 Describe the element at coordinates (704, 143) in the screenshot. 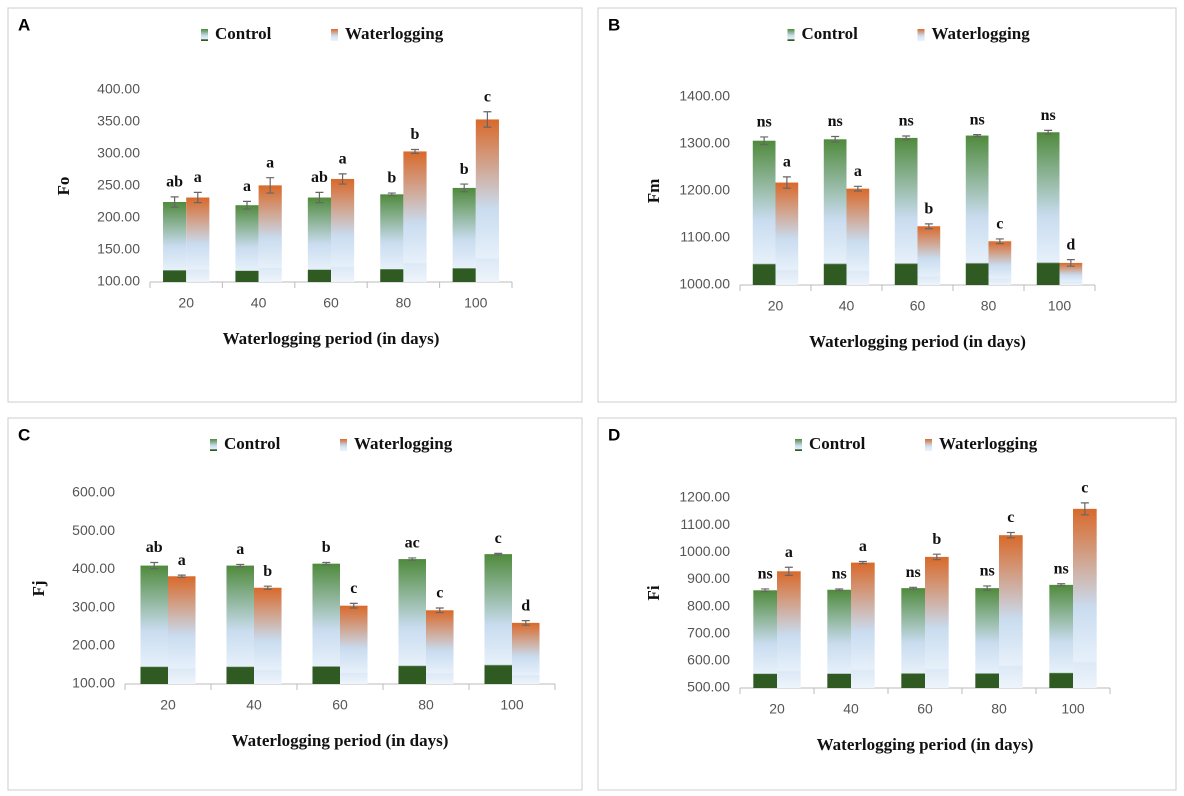

I see `y-tick-label: 1300.00` at that location.